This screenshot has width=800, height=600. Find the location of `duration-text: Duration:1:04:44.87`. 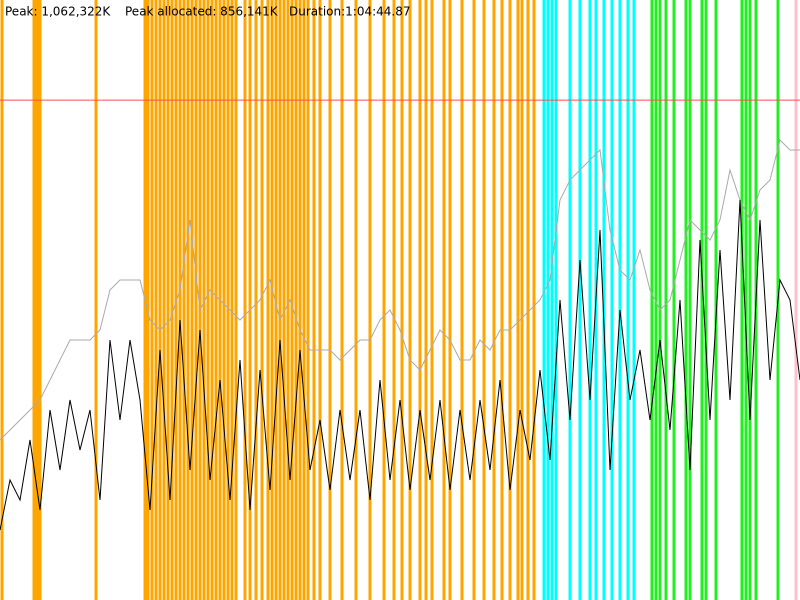

duration-text: Duration:1:04:44.87 is located at coordinates (350, 12).